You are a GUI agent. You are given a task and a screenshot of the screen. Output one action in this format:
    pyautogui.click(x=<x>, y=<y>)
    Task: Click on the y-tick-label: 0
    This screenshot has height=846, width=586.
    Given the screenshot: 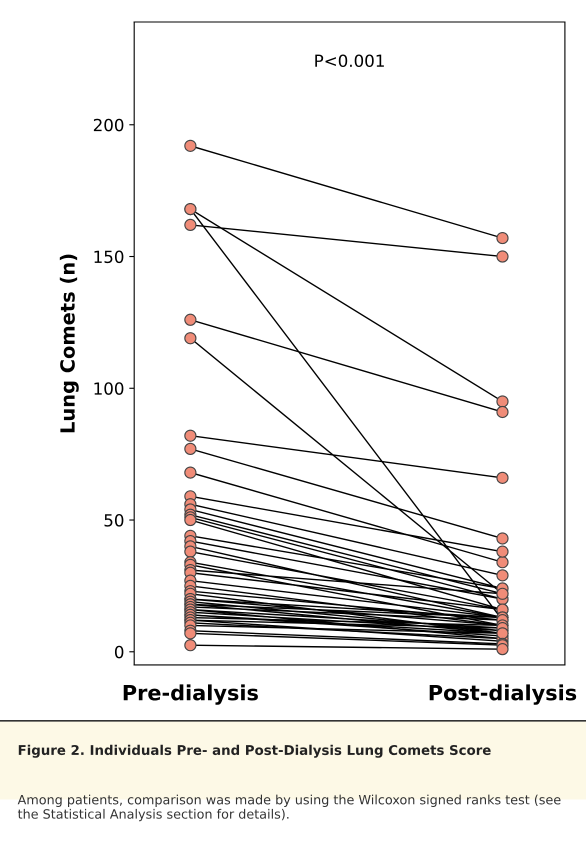 What is the action you would take?
    pyautogui.click(x=119, y=652)
    